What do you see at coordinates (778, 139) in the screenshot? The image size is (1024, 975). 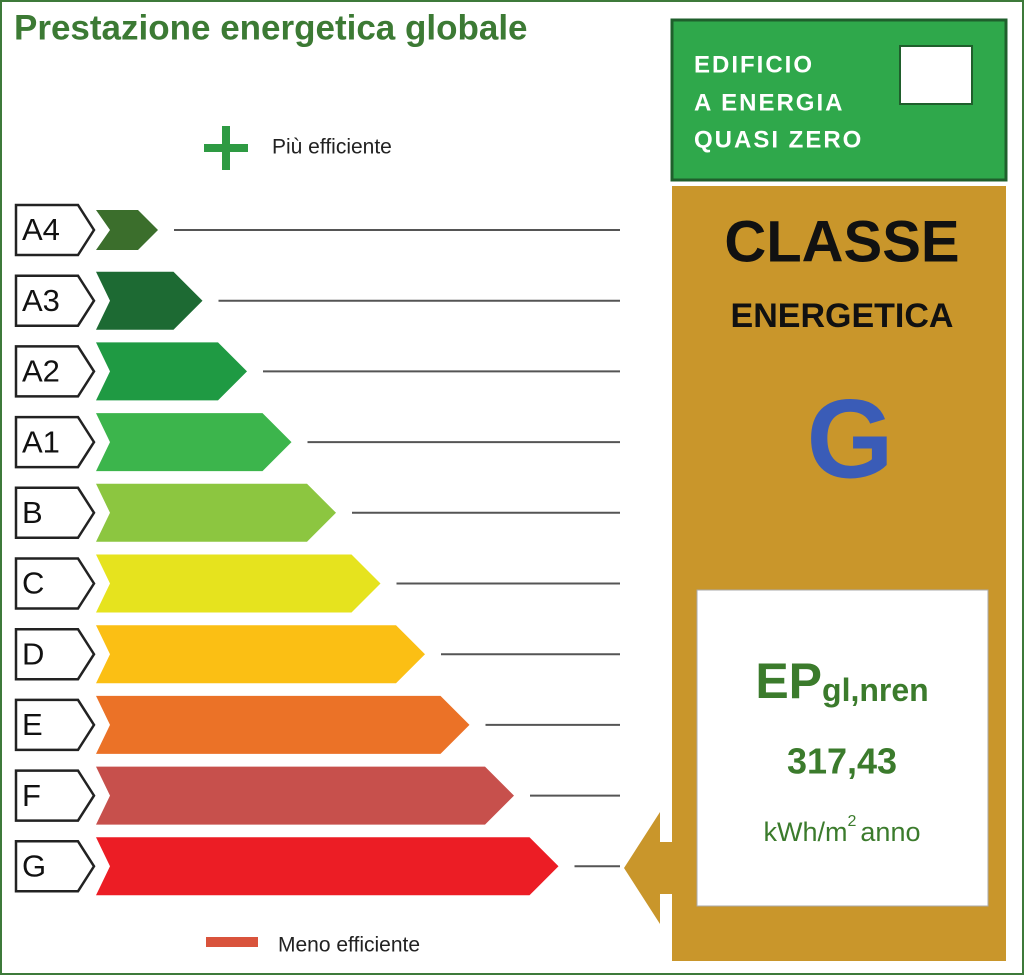 I see `nzeb-line: QUASI ZERO` at bounding box center [778, 139].